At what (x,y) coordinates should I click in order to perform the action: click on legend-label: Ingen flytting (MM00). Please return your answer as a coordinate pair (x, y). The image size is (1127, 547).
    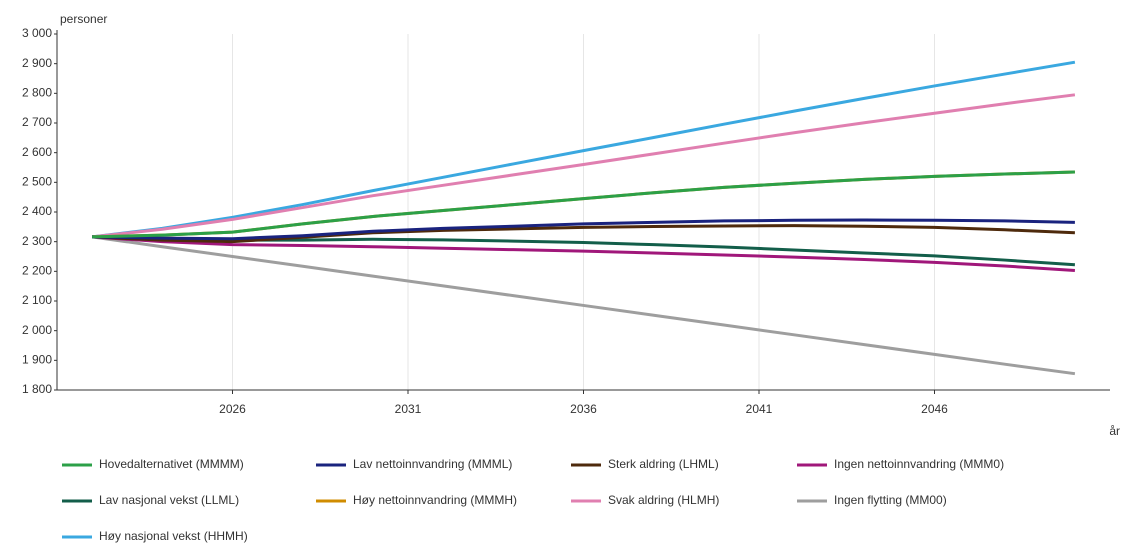
    Looking at the image, I should click on (890, 500).